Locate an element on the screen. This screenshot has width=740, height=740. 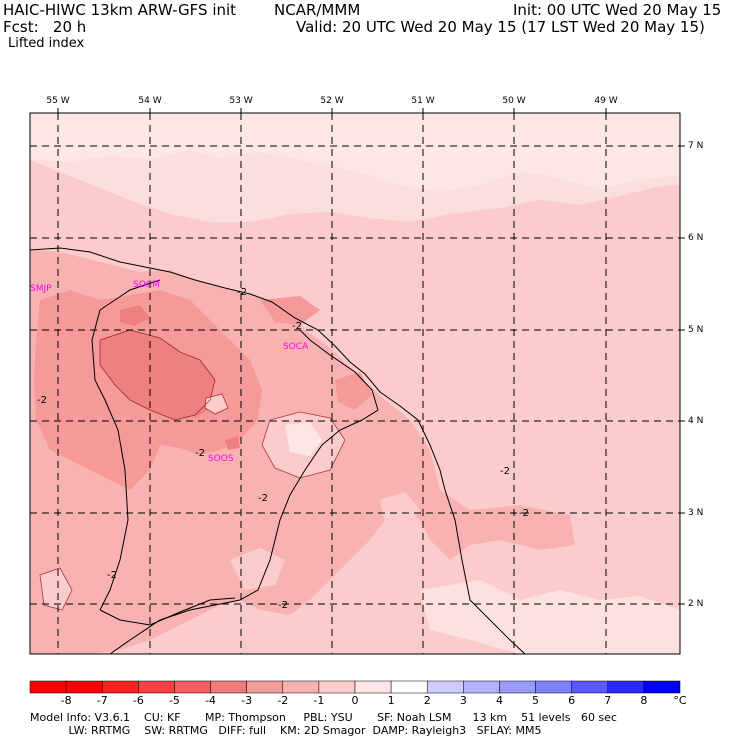
lat-label-4n: 4 N is located at coordinates (696, 421).